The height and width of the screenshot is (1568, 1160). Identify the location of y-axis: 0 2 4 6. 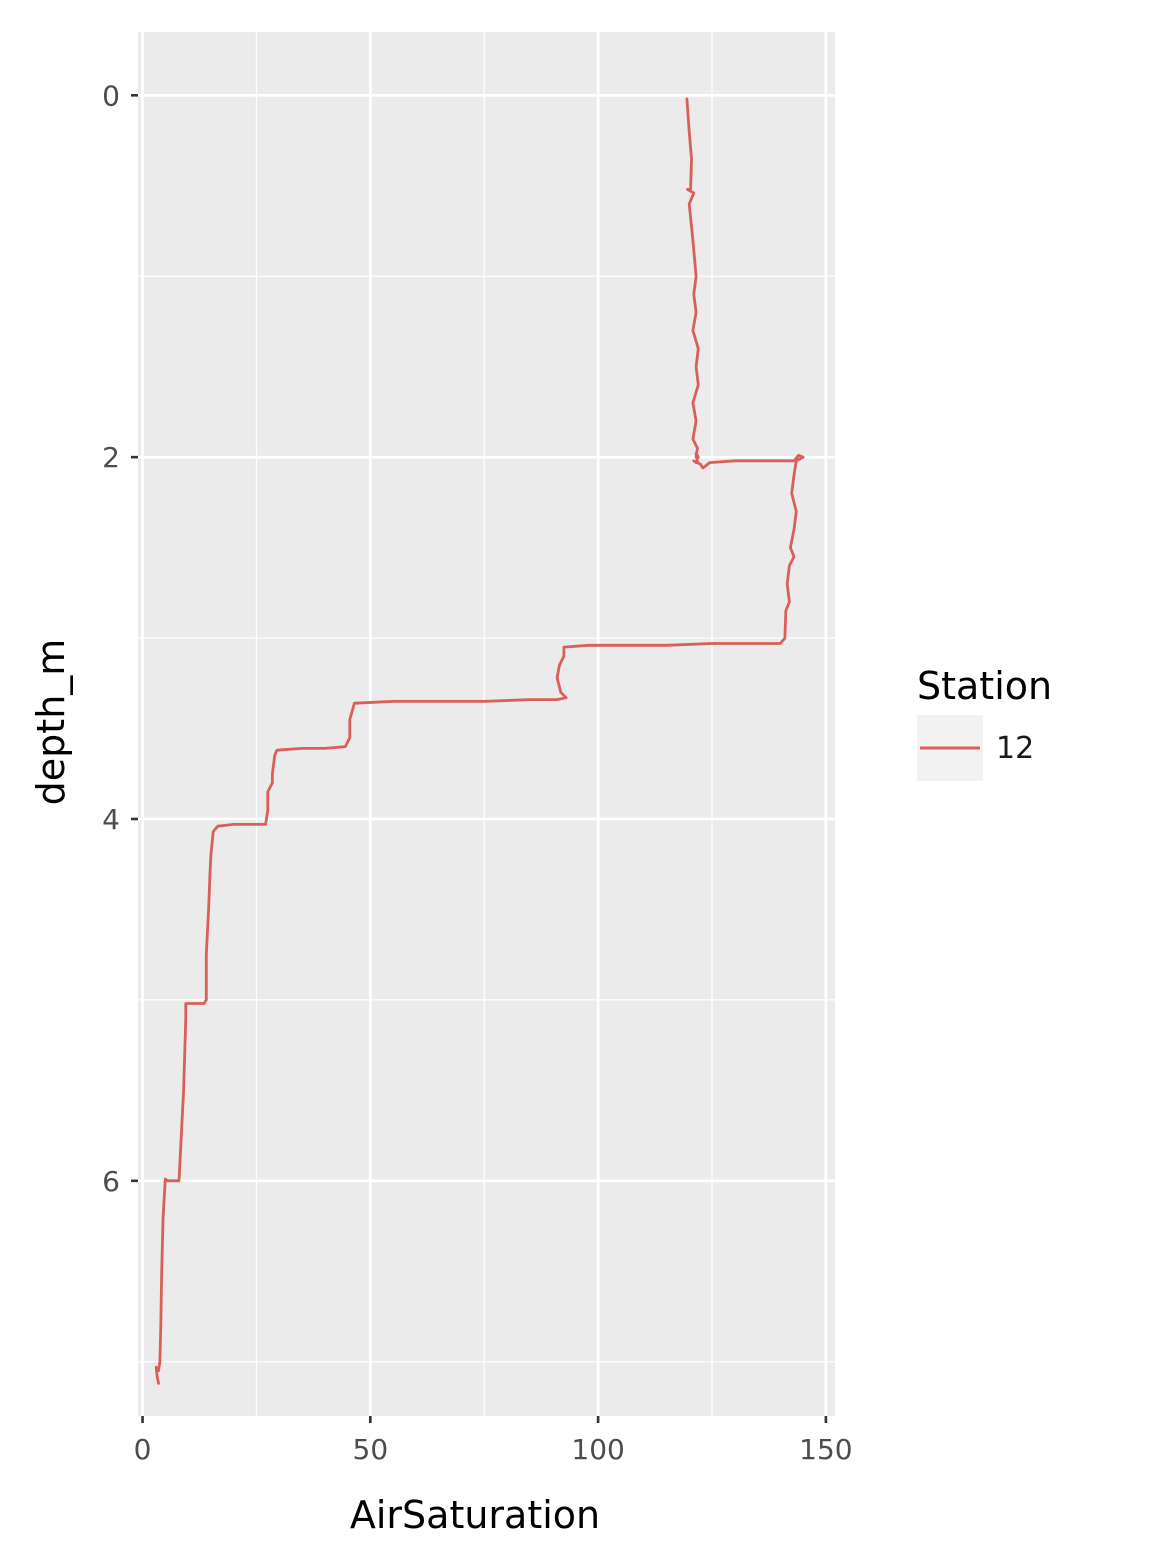
(120, 638).